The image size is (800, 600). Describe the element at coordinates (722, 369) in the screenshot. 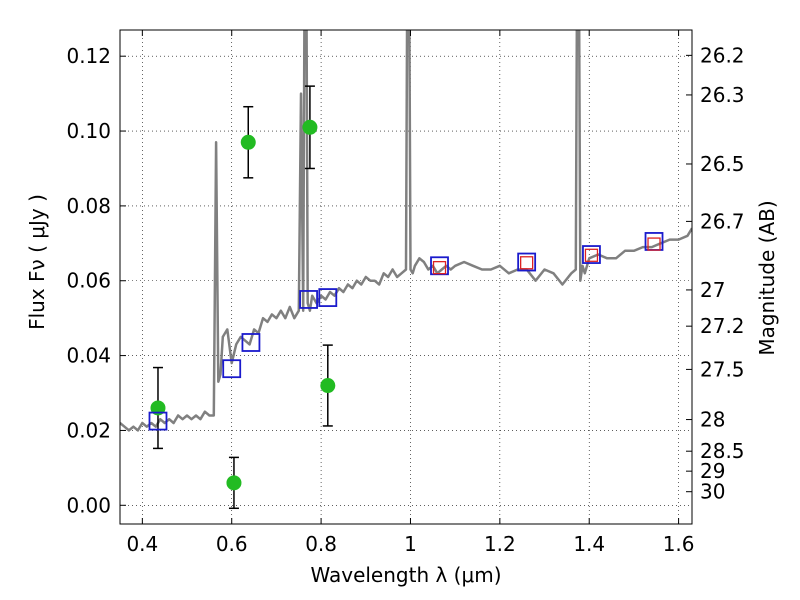

I see `mag-tick-label: 27.5` at that location.